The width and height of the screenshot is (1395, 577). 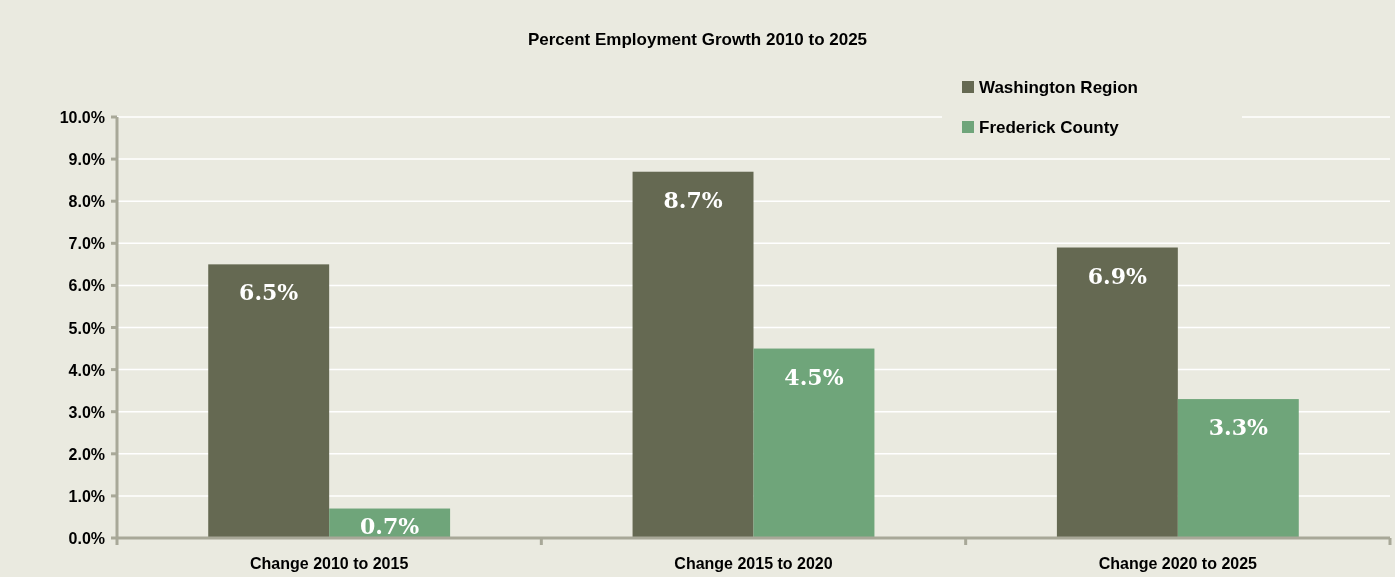 What do you see at coordinates (1049, 127) in the screenshot?
I see `legend-label: Frederick County` at bounding box center [1049, 127].